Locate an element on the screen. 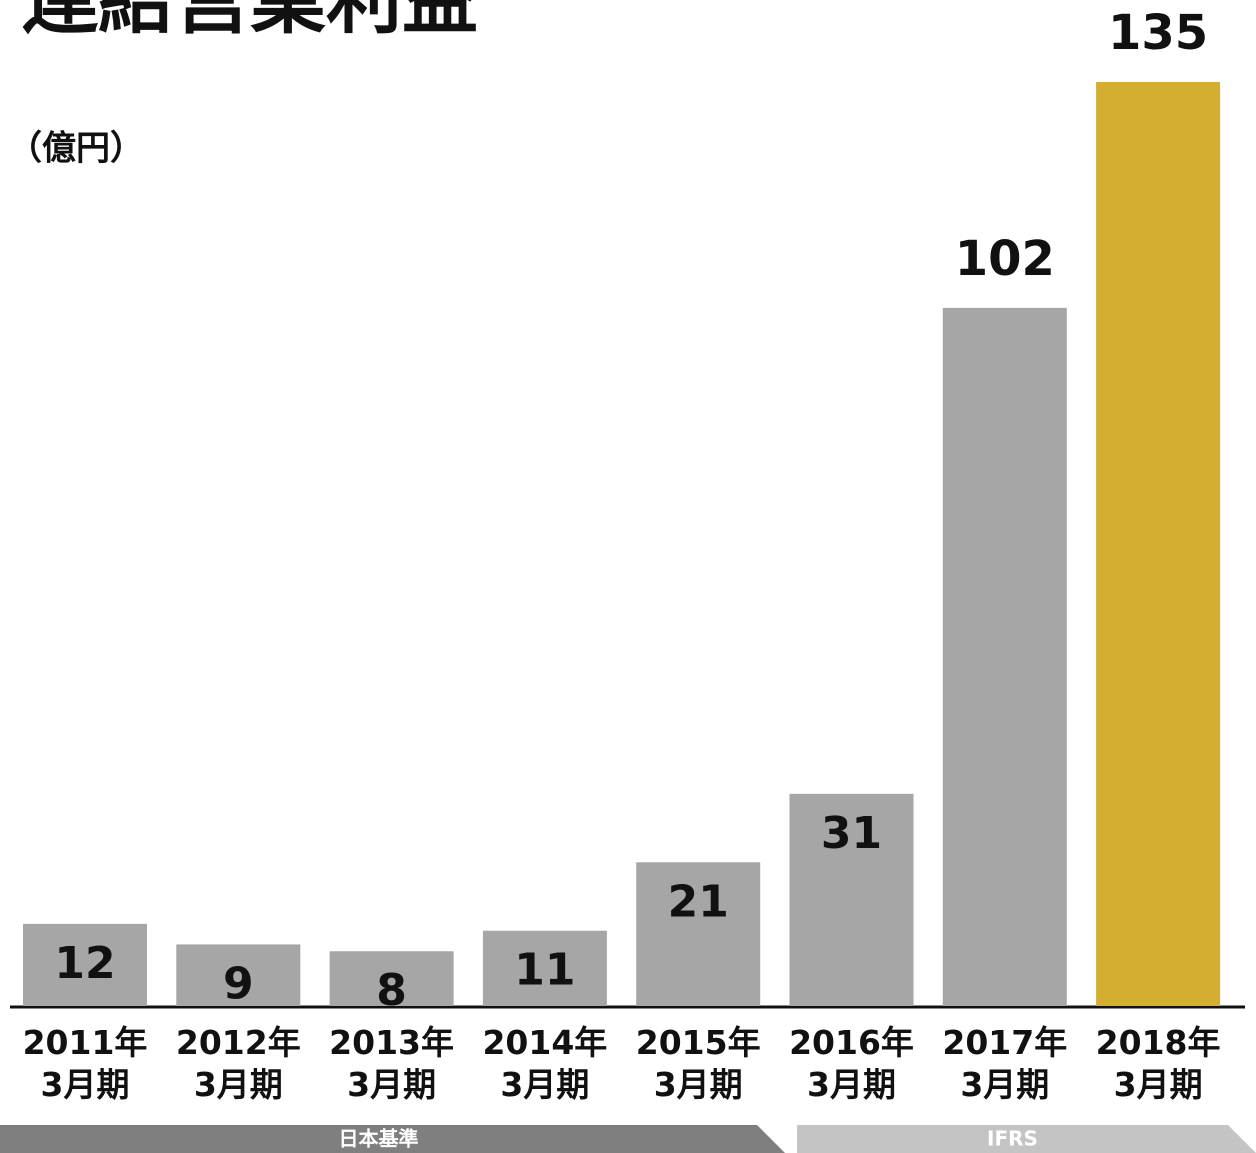 The image size is (1256, 1153). period-label: 日本基準 is located at coordinates (379, 1139).